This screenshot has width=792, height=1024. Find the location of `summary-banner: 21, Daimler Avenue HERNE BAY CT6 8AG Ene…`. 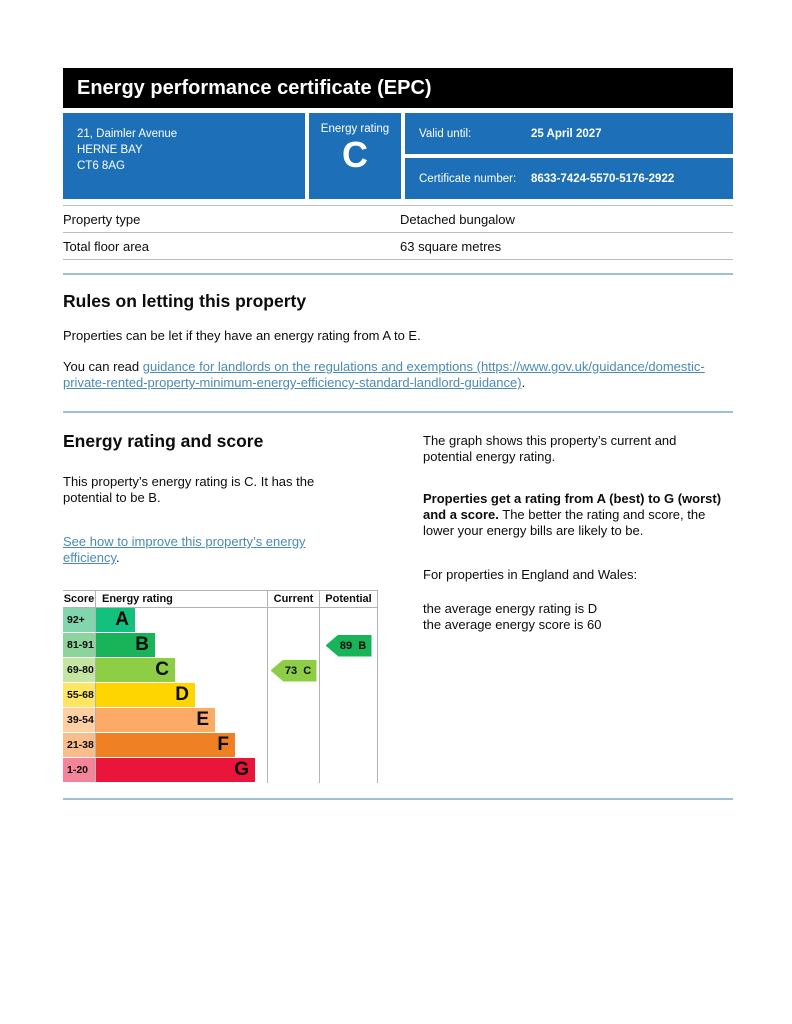

summary-banner: 21, Daimler Avenue HERNE BAY CT6 8AG Ene… is located at coordinates (398, 156).